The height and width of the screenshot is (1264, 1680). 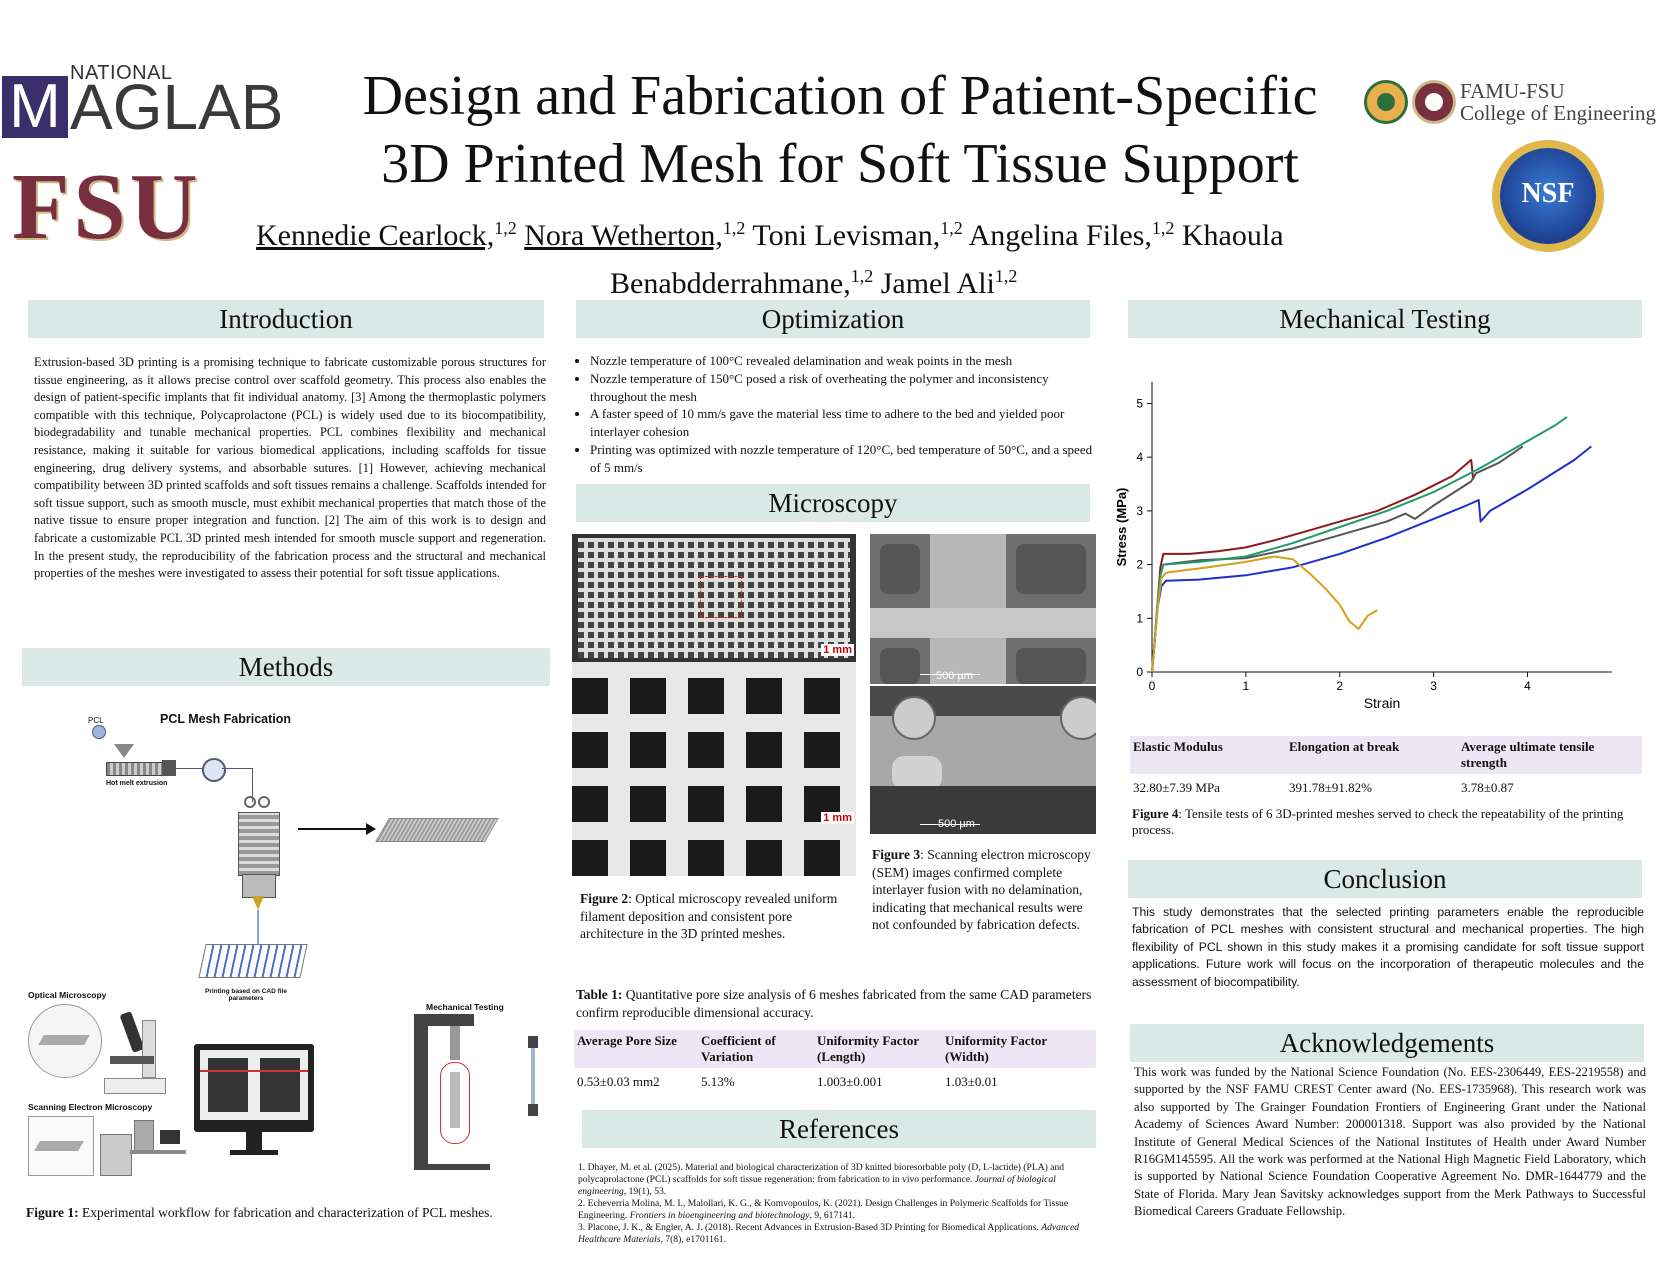 What do you see at coordinates (833, 319) in the screenshot?
I see `optimization-heading: Optimization` at bounding box center [833, 319].